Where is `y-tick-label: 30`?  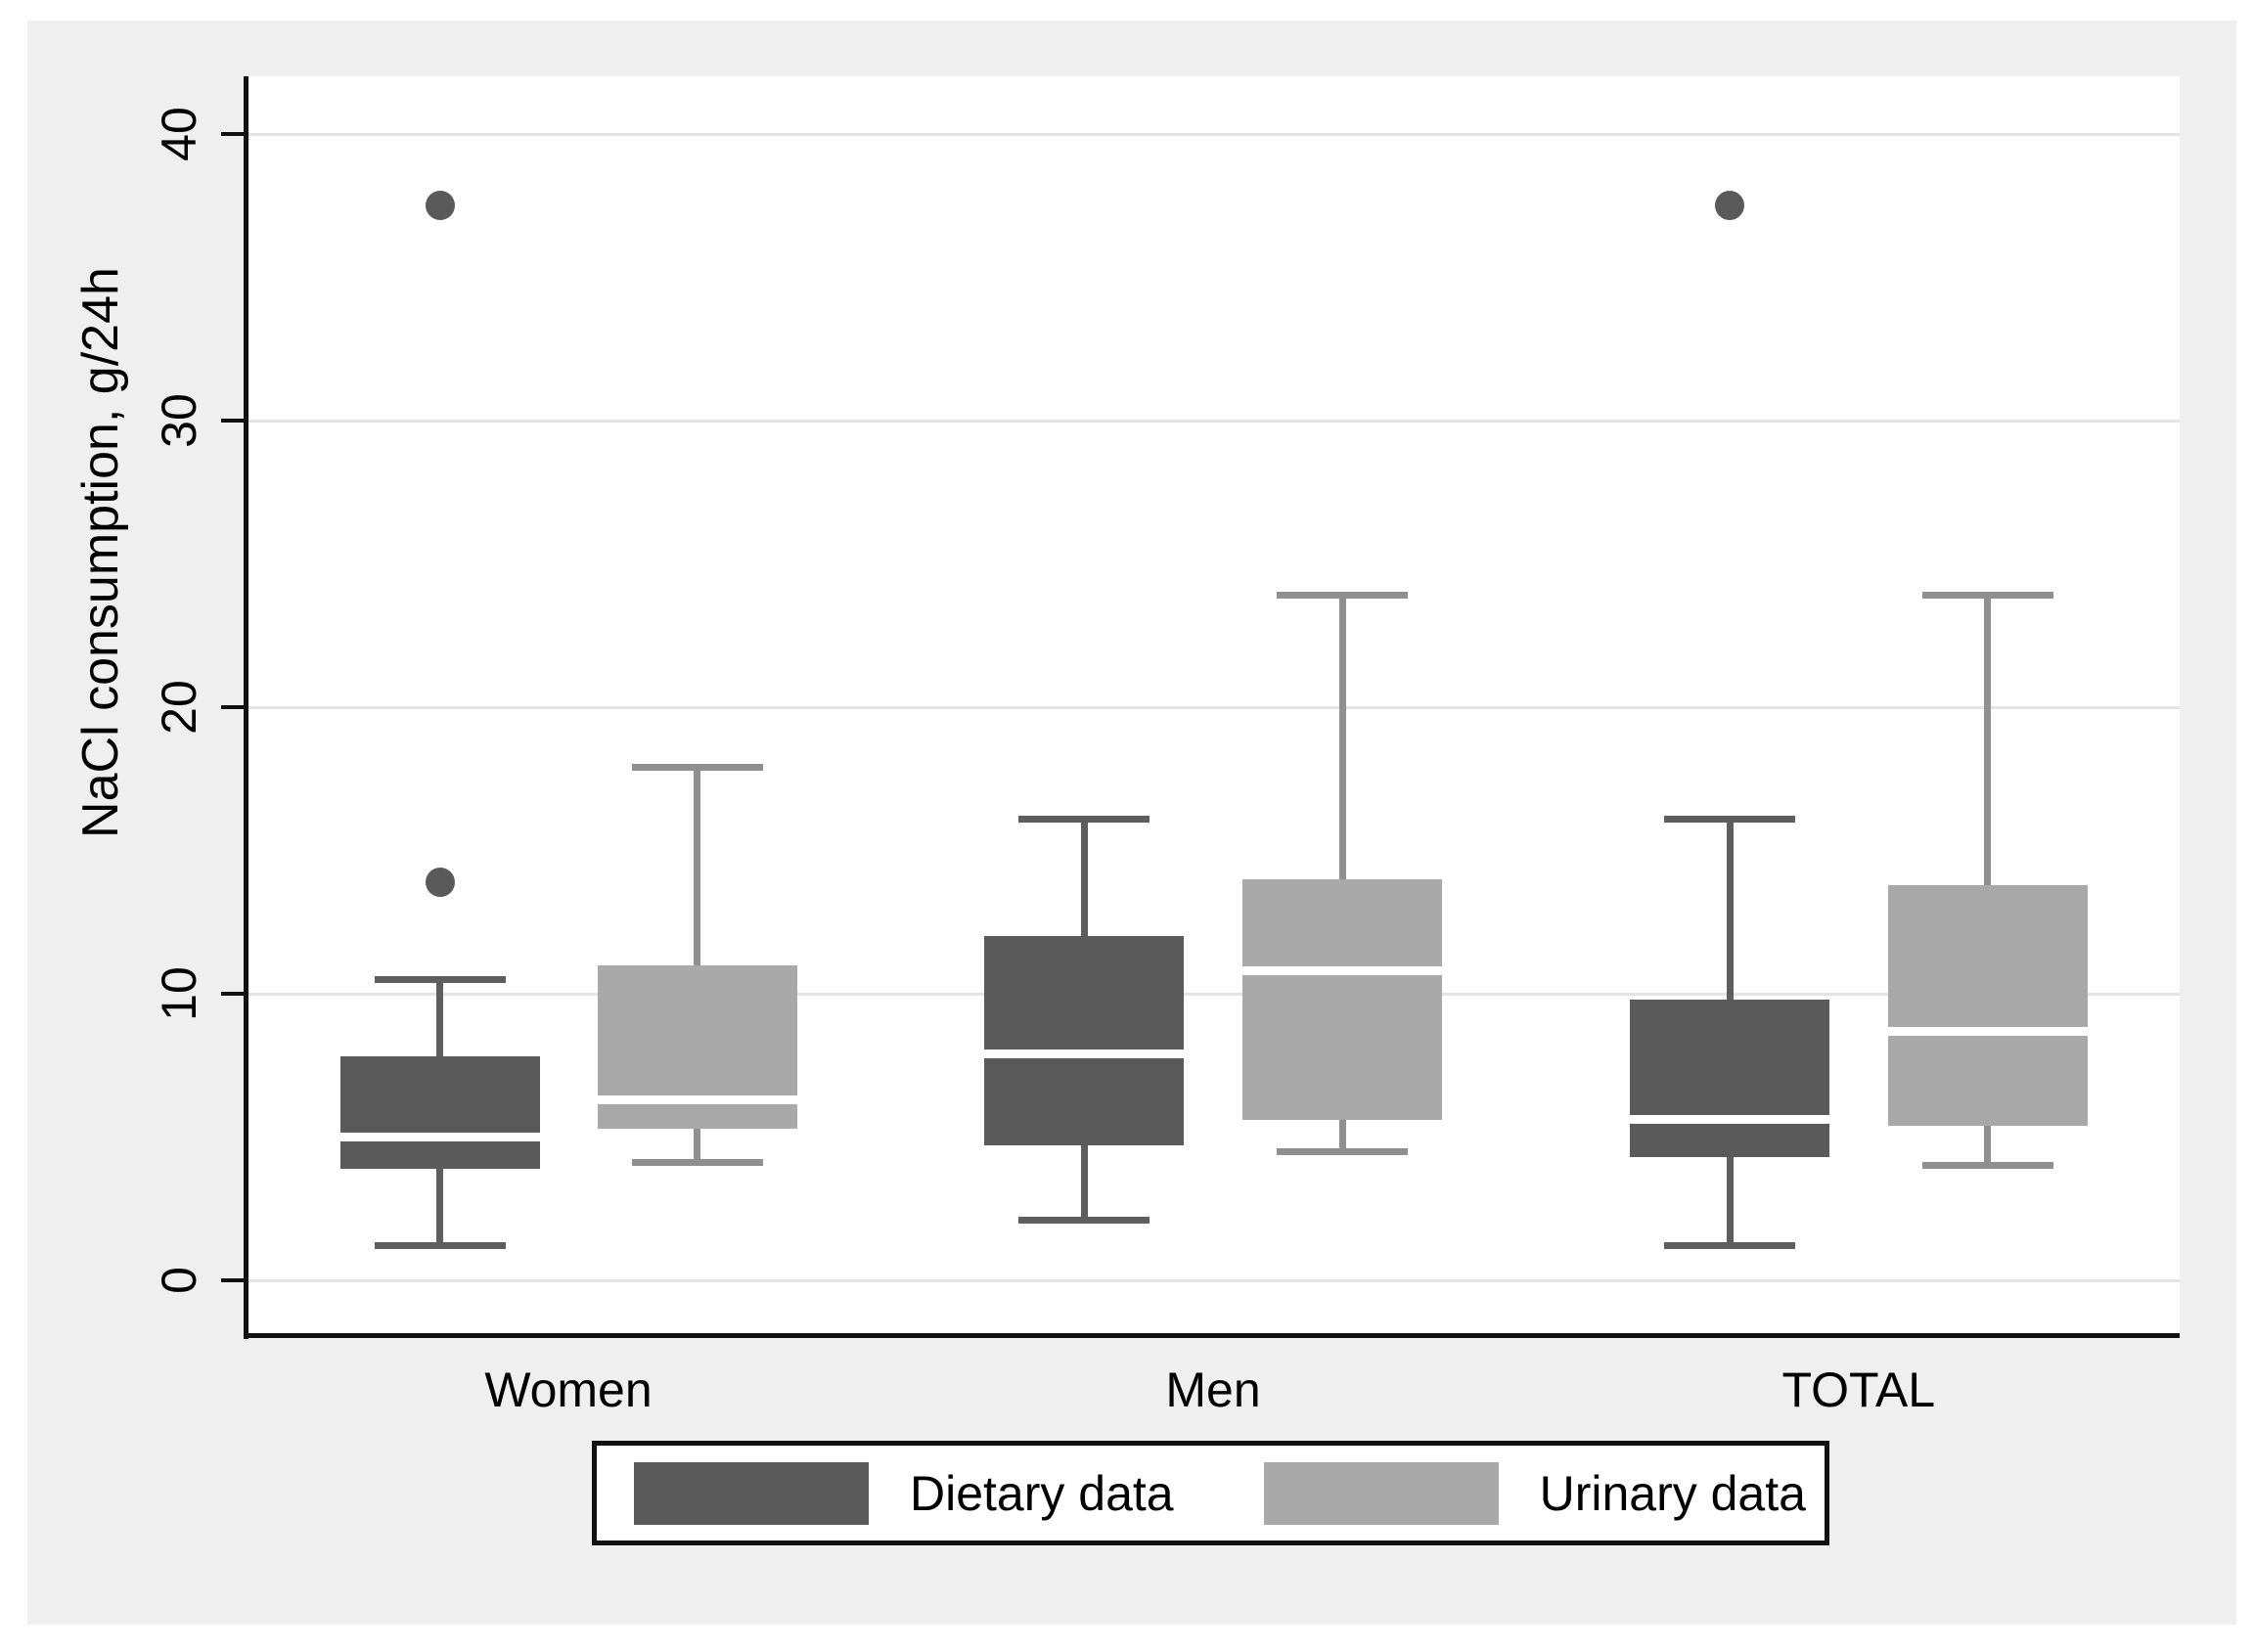
y-tick-label: 30 is located at coordinates (179, 420).